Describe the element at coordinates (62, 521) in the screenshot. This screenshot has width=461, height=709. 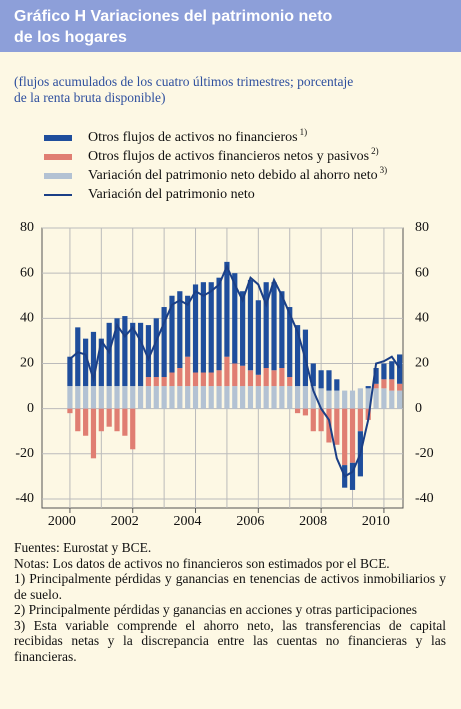
I see `x-tick-label: 2000` at that location.